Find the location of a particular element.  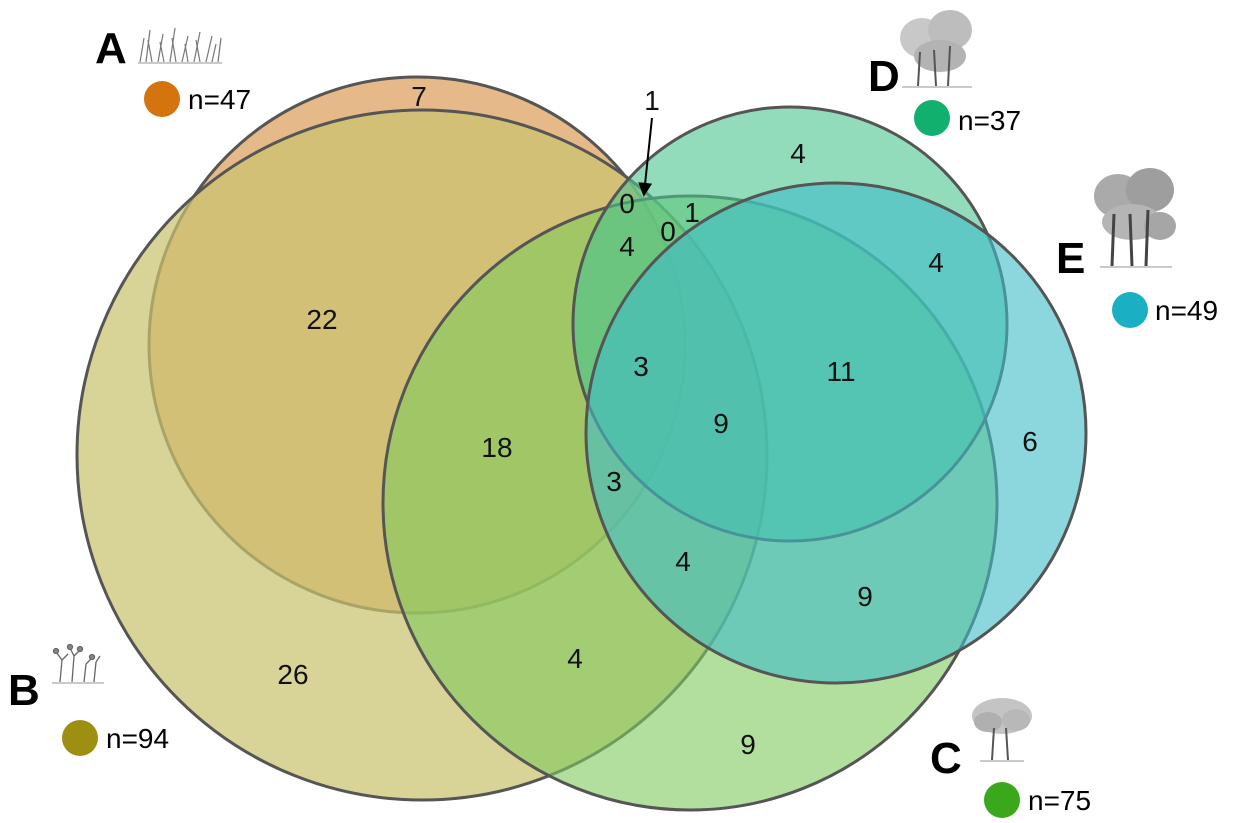

legend-B: B n=94 is located at coordinates (88, 699).